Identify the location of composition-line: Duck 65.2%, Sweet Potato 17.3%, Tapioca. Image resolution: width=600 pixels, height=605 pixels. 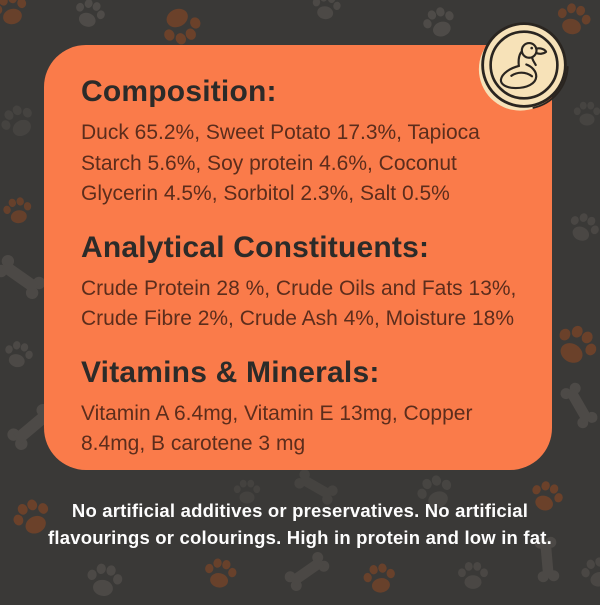
(280, 132).